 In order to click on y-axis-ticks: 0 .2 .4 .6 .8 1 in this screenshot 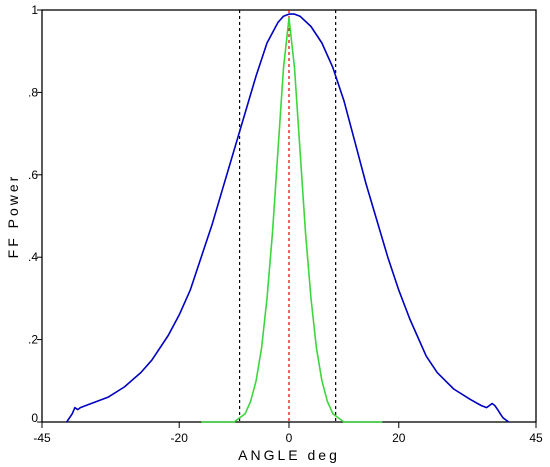, I will do `click(35, 214)`.